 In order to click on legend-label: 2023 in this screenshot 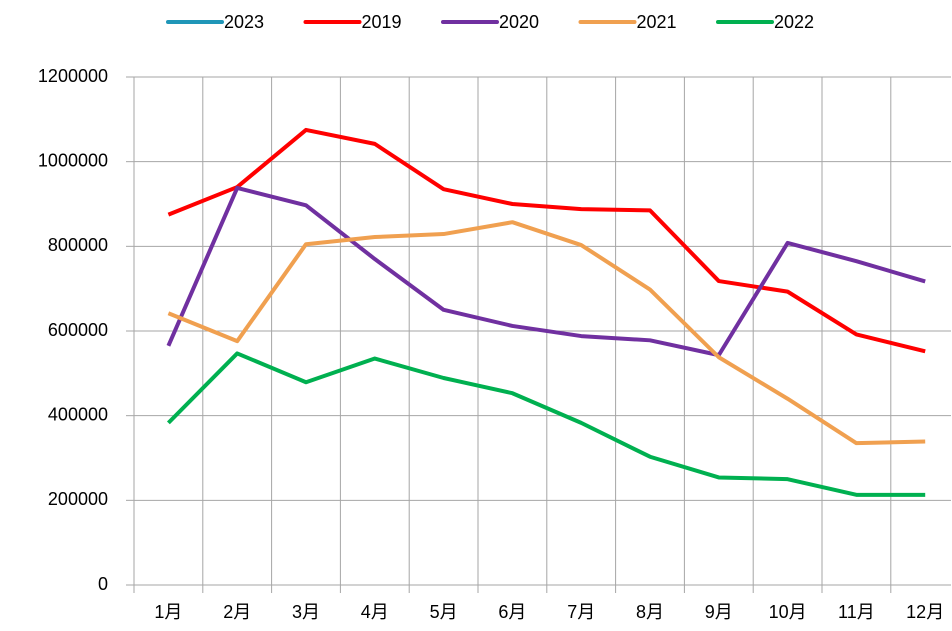, I will do `click(244, 22)`.